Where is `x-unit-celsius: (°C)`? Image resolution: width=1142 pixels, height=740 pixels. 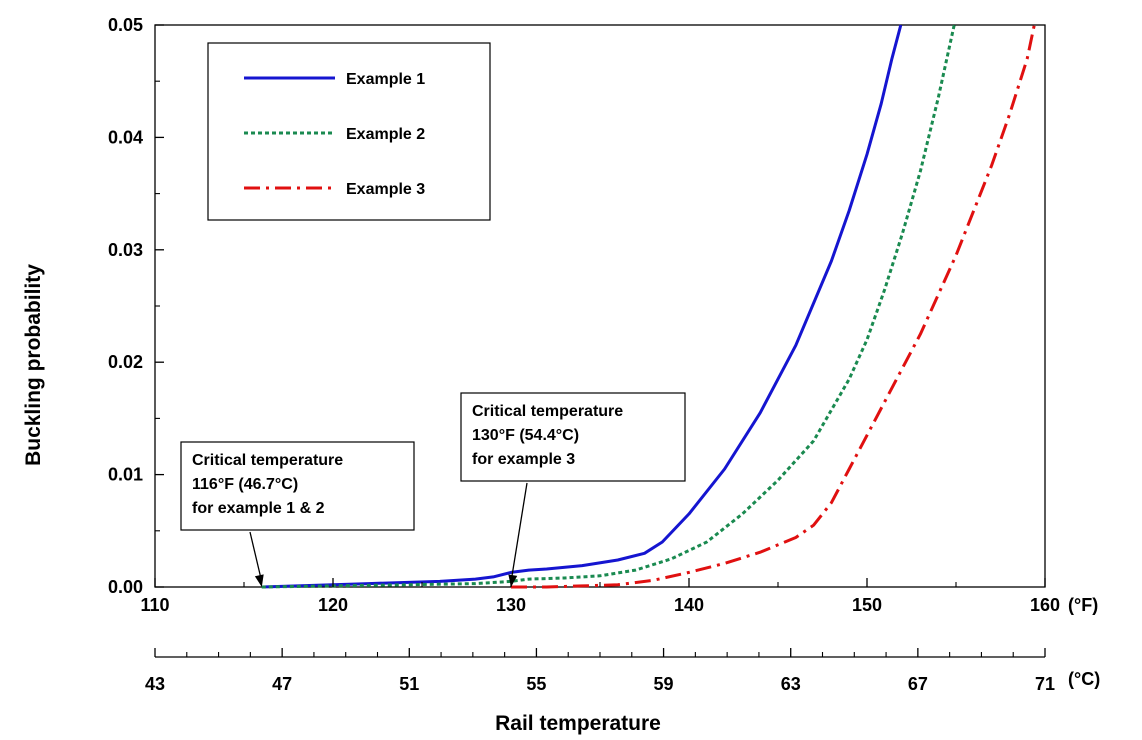
x-unit-celsius: (°C) is located at coordinates (1084, 679).